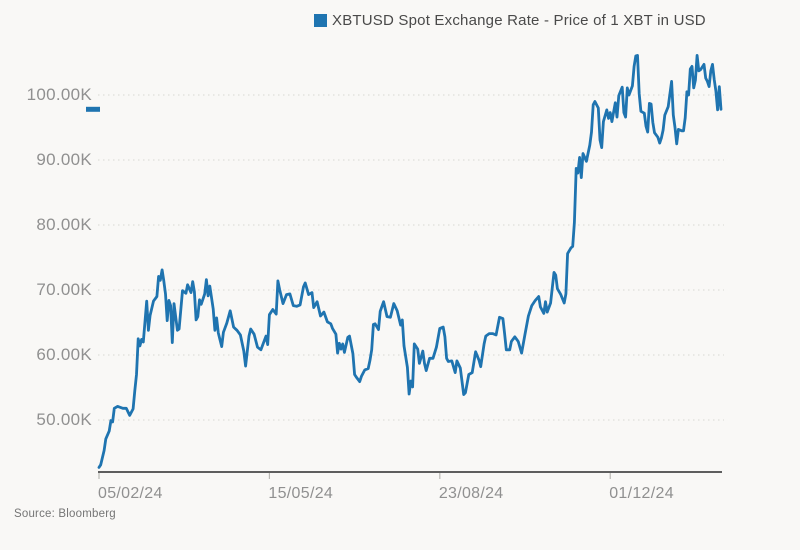 This screenshot has height=550, width=800. I want to click on legend-swatch-icon, so click(320, 20).